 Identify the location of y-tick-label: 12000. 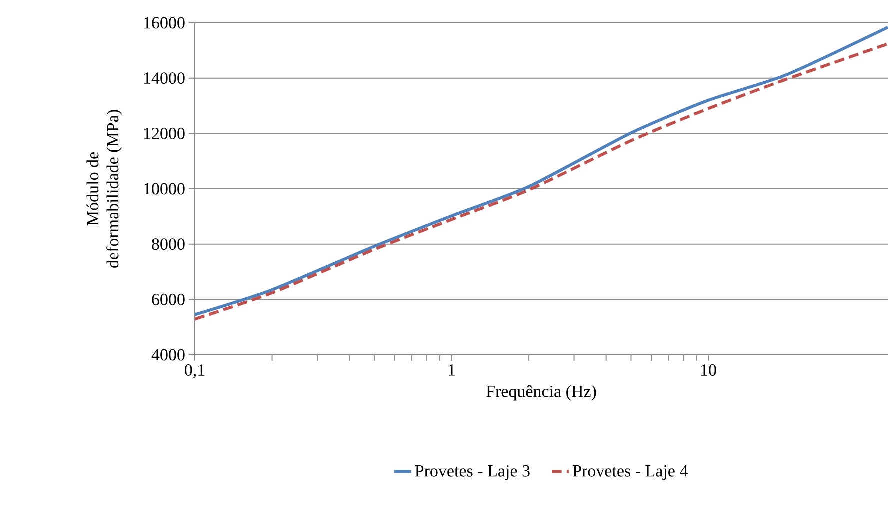
(164, 134).